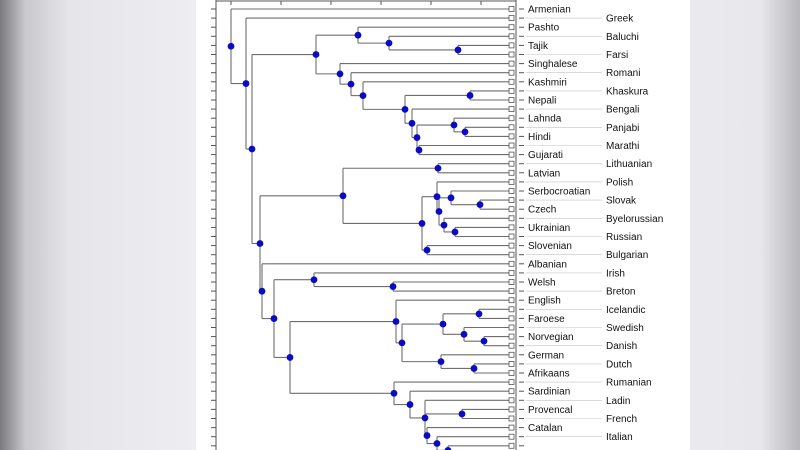 This screenshot has width=800, height=450. Describe the element at coordinates (550, 410) in the screenshot. I see `leaf-label: Provencal` at that location.